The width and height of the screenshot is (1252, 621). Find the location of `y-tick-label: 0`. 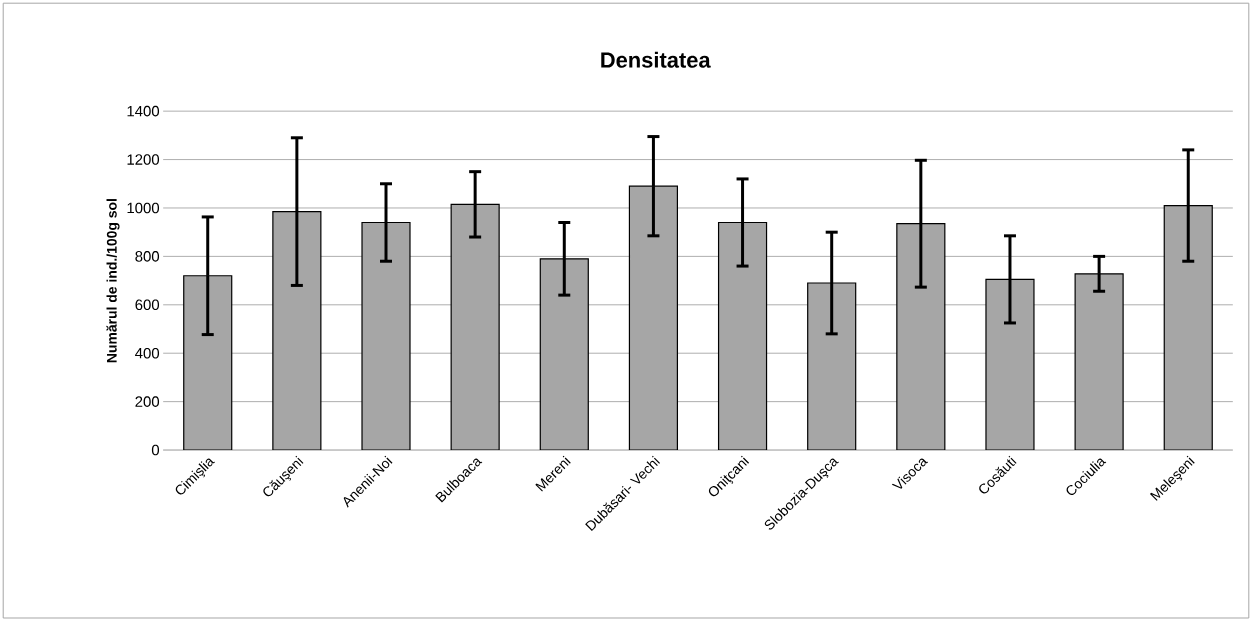

y-tick-label: 0 is located at coordinates (155, 450).